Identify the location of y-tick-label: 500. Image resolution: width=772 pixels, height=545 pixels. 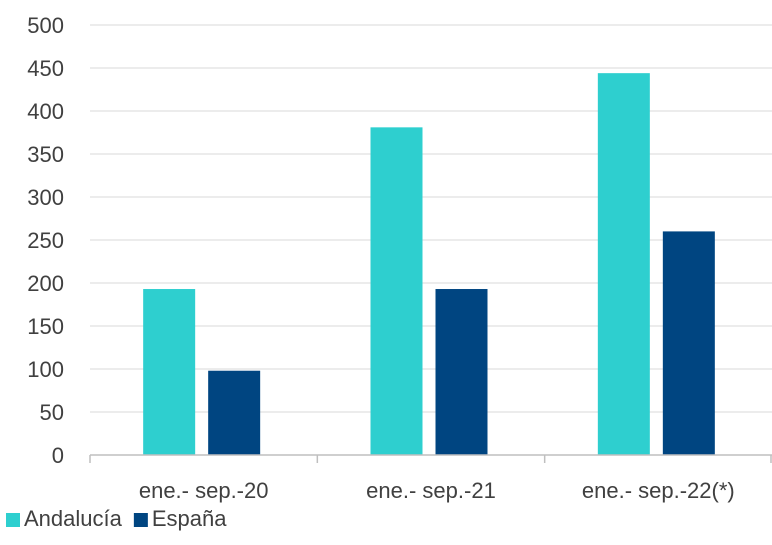
(45, 25).